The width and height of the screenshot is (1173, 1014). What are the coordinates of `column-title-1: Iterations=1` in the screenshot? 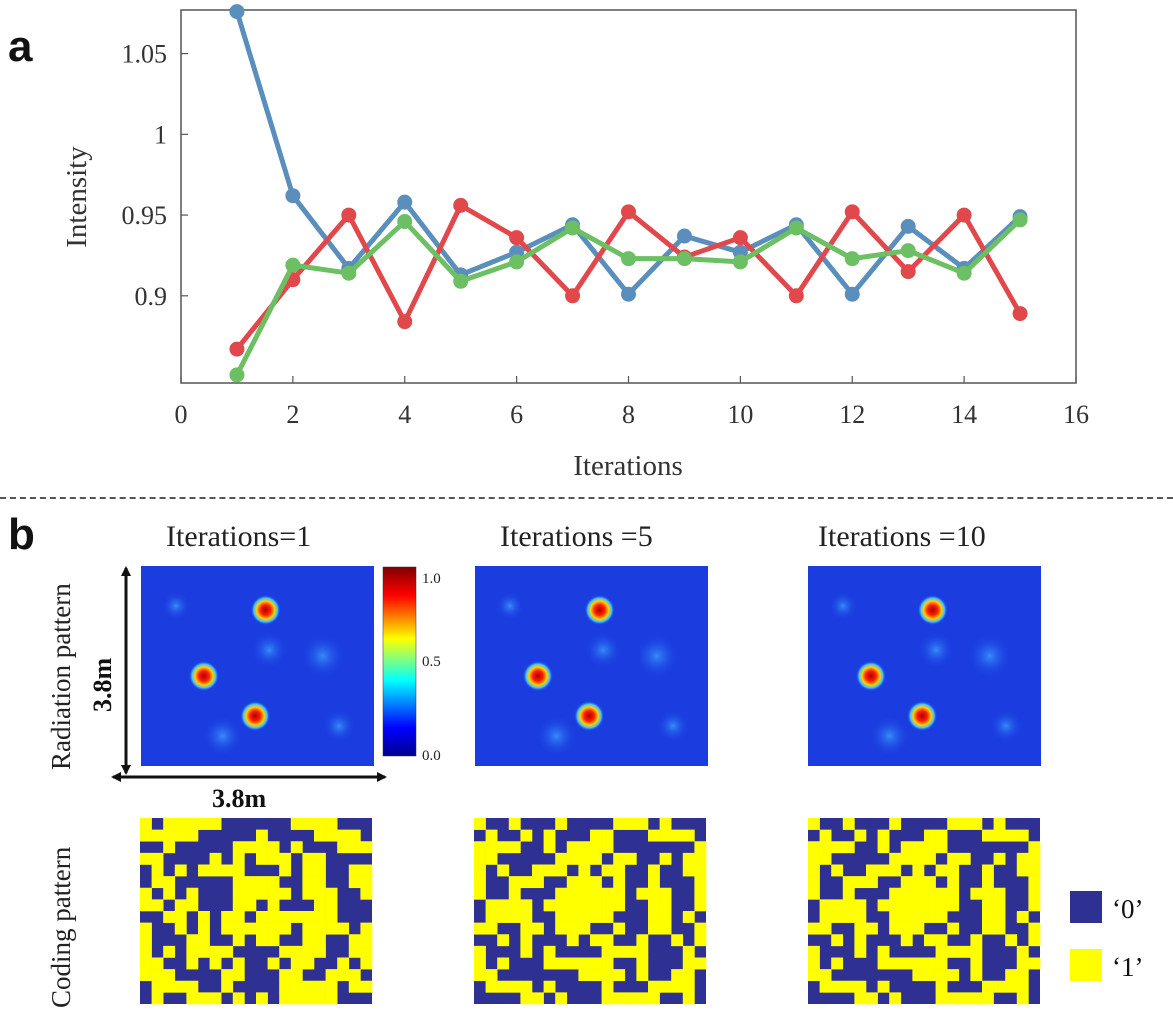 It's located at (239, 536).